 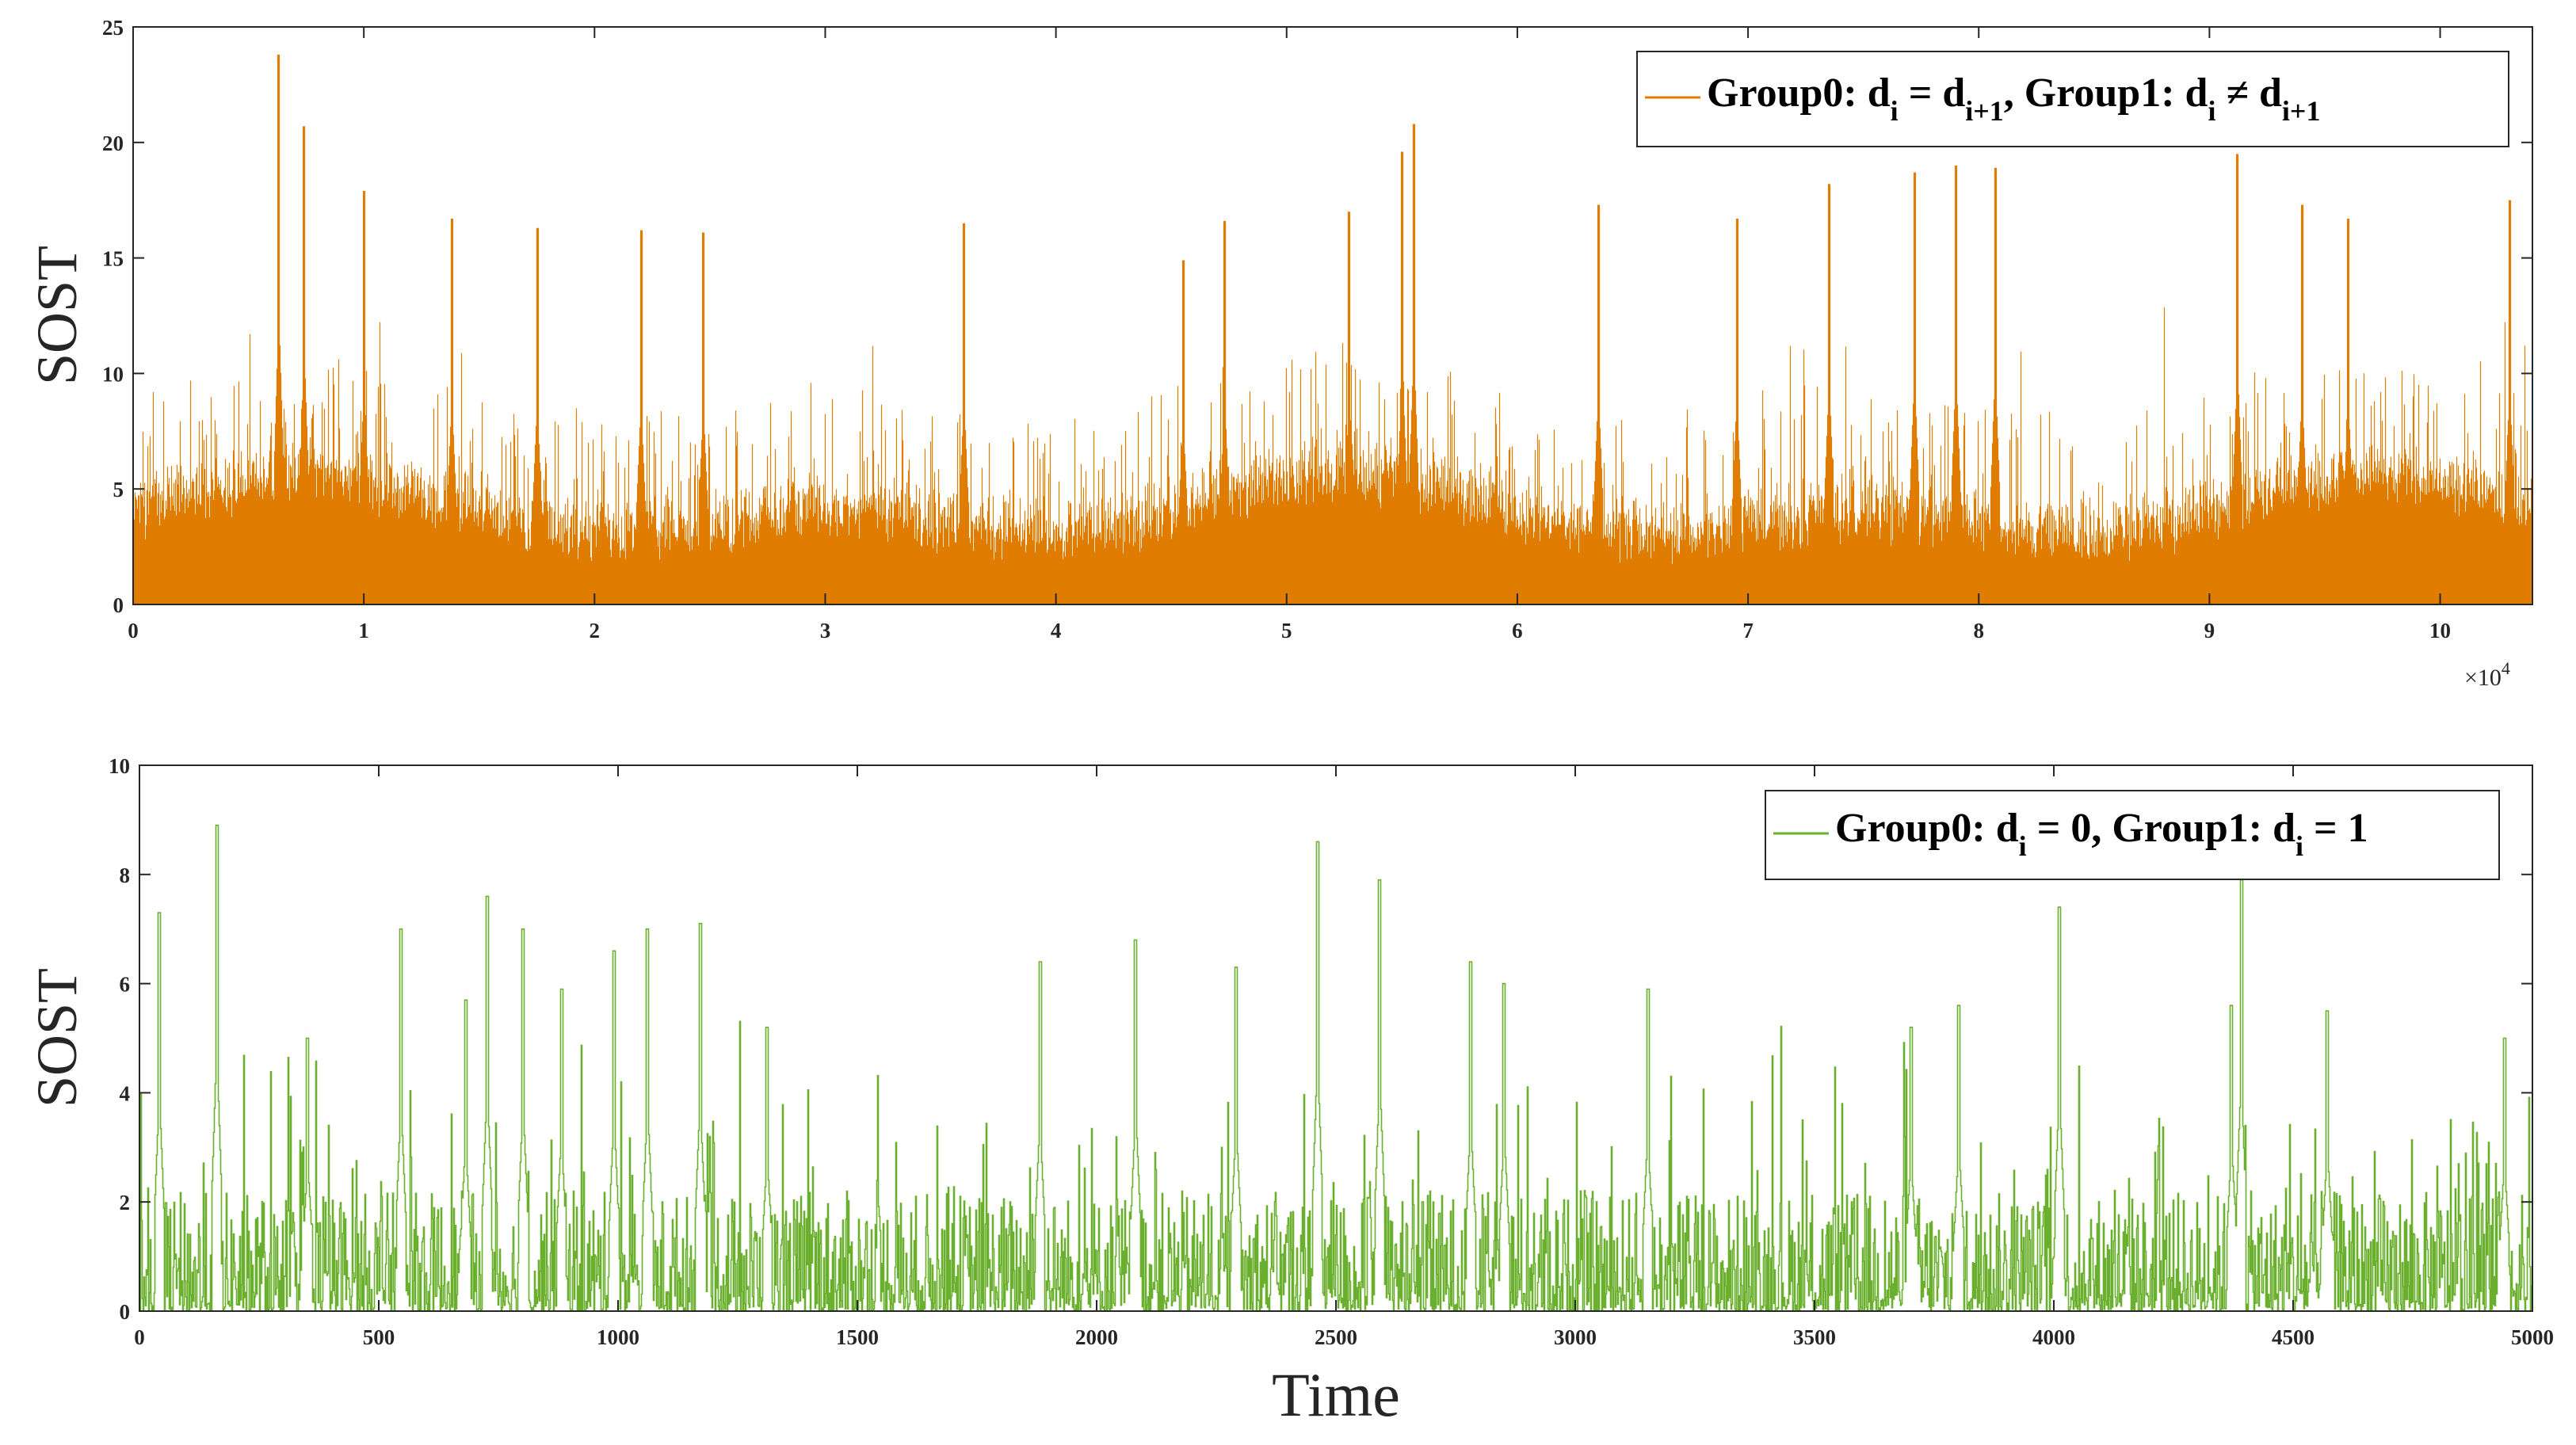 I want to click on bottom-x-tick-label: 3000, so click(x=1575, y=1337).